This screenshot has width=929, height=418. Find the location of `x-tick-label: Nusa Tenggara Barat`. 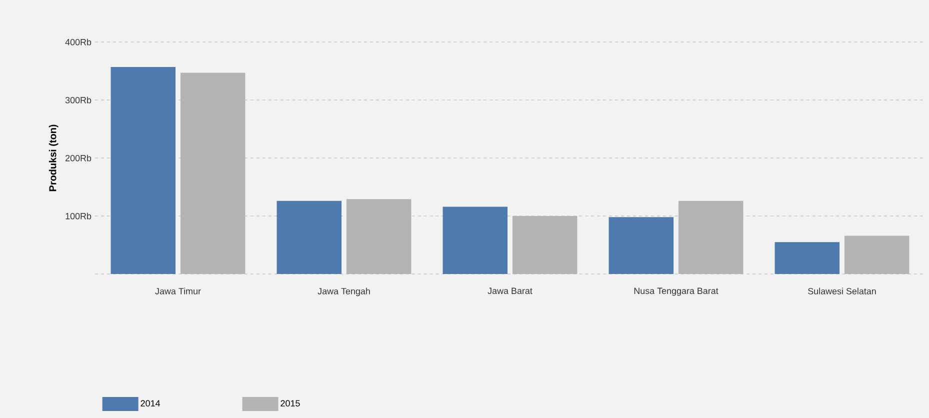

x-tick-label: Nusa Tenggara Barat is located at coordinates (676, 292).